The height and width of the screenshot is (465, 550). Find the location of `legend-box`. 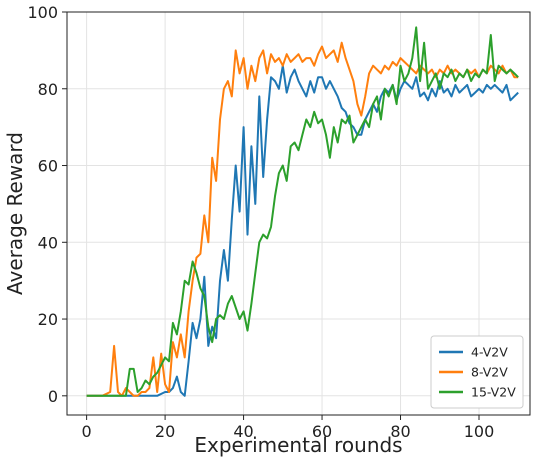

legend-box is located at coordinates (477, 372).